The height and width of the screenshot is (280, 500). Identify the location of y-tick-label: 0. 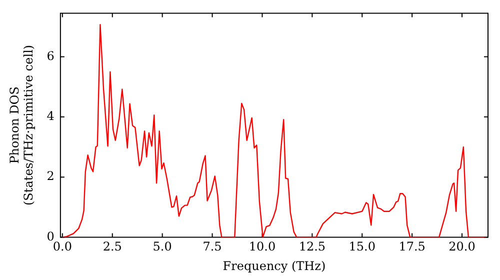
(50, 236).